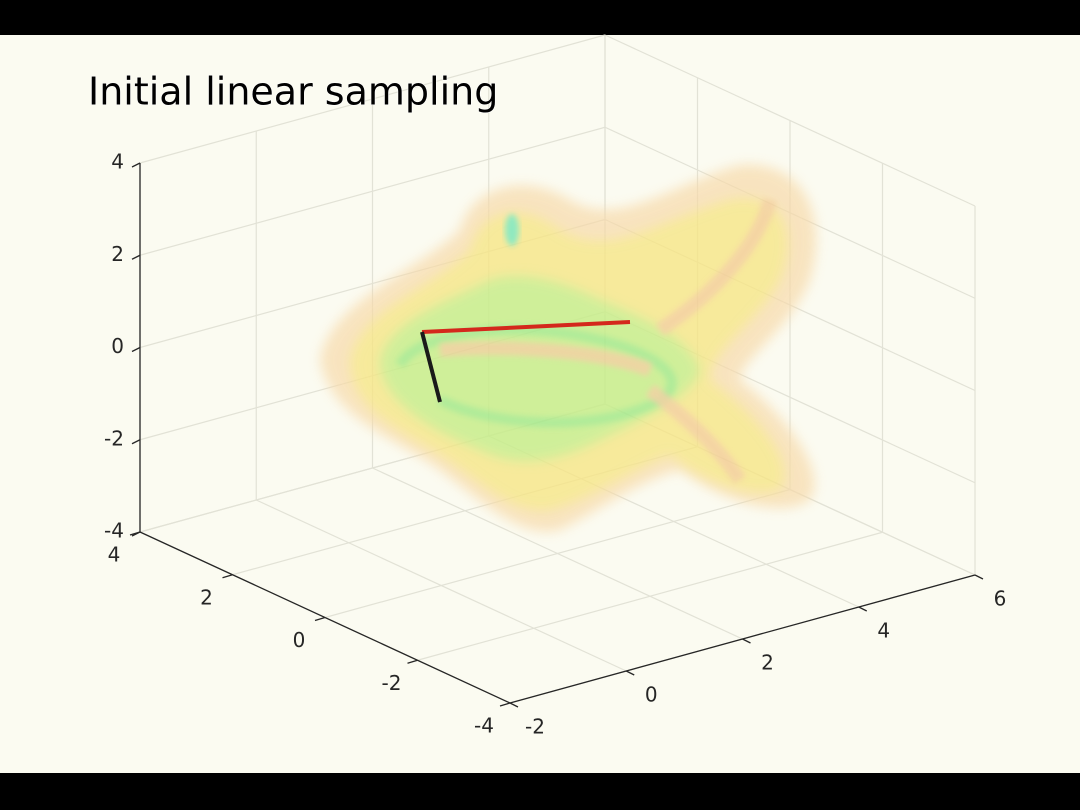  What do you see at coordinates (392, 683) in the screenshot?
I see `y-tick-label: -2` at bounding box center [392, 683].